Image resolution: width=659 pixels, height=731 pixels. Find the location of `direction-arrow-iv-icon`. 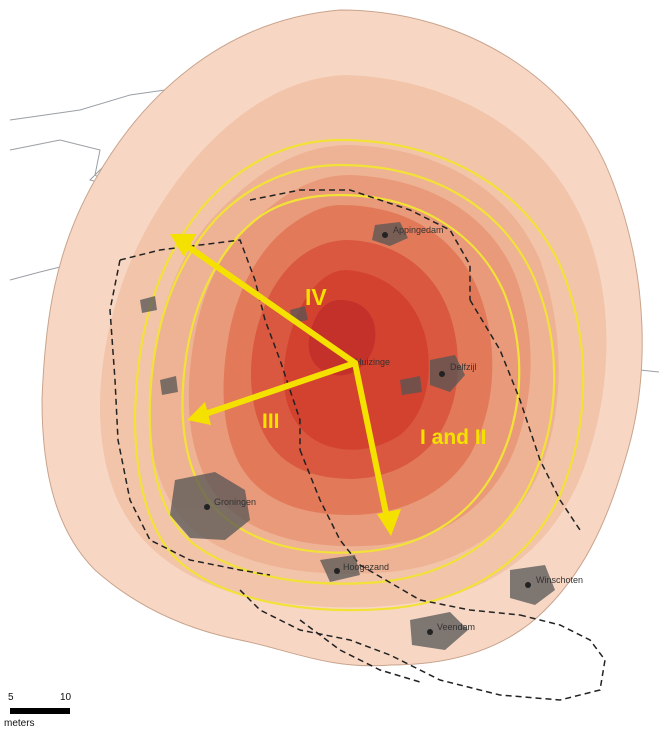

direction-arrow-iv-icon is located at coordinates (183, 245).